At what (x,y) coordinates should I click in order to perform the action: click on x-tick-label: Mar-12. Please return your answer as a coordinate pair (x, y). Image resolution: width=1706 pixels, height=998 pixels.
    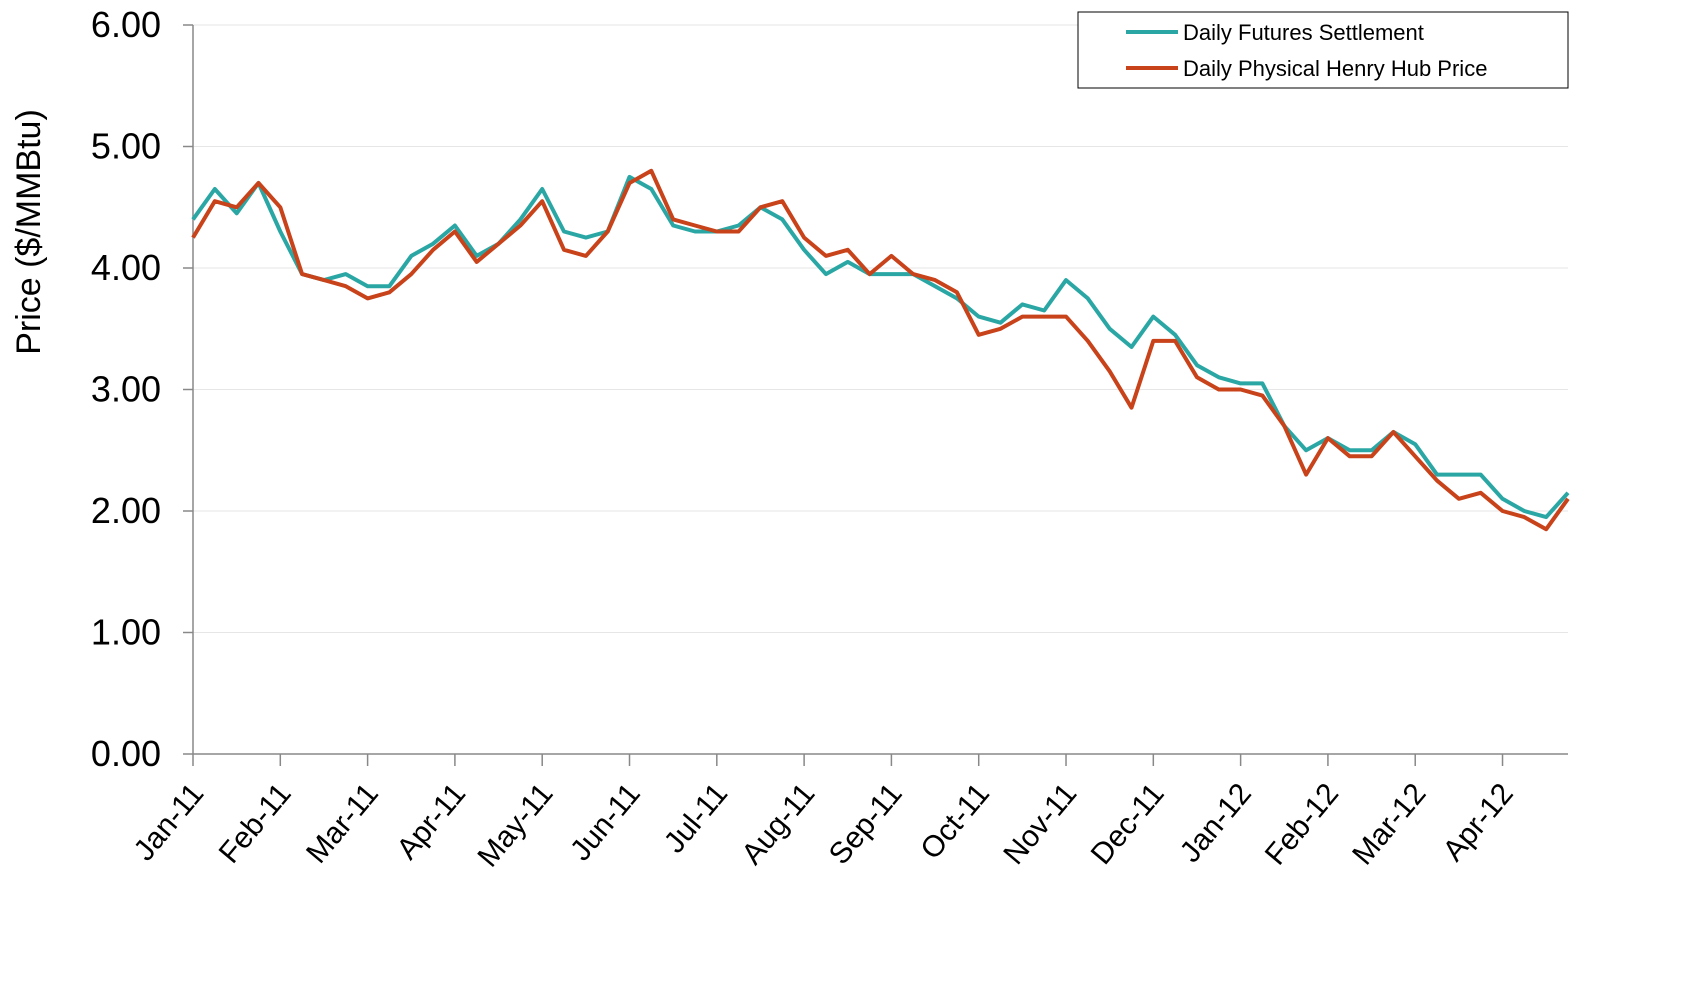
    Looking at the image, I should click on (1389, 824).